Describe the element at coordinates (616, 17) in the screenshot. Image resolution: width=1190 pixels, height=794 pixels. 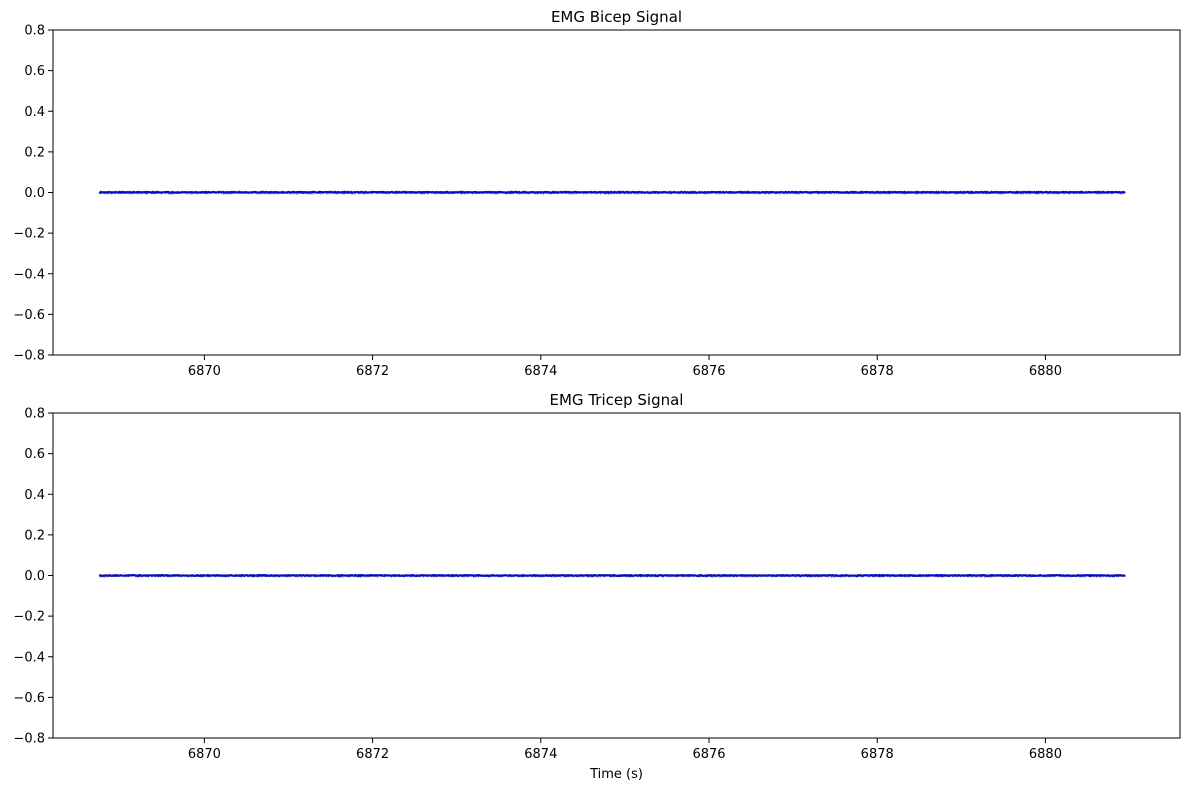
I see `subplot-title: EMG Bicep Signal` at that location.